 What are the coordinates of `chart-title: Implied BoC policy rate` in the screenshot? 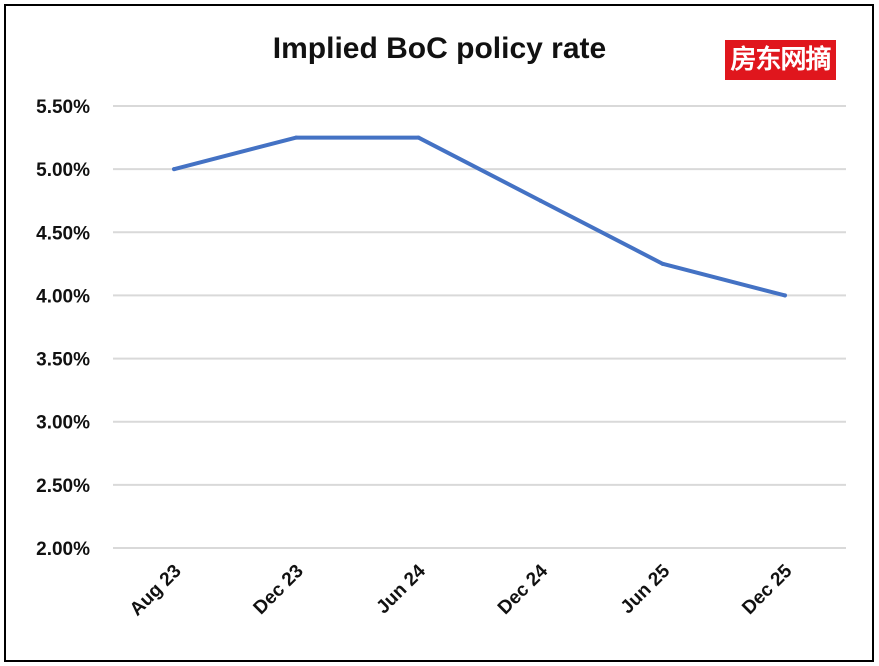 It's located at (439, 48).